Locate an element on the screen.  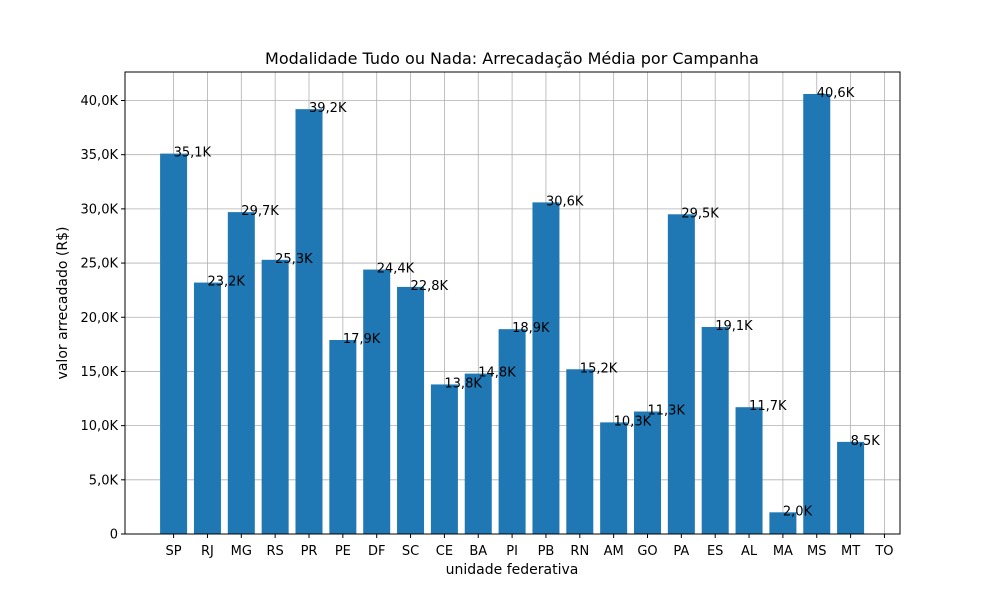
x-tick-label: AM is located at coordinates (614, 551).